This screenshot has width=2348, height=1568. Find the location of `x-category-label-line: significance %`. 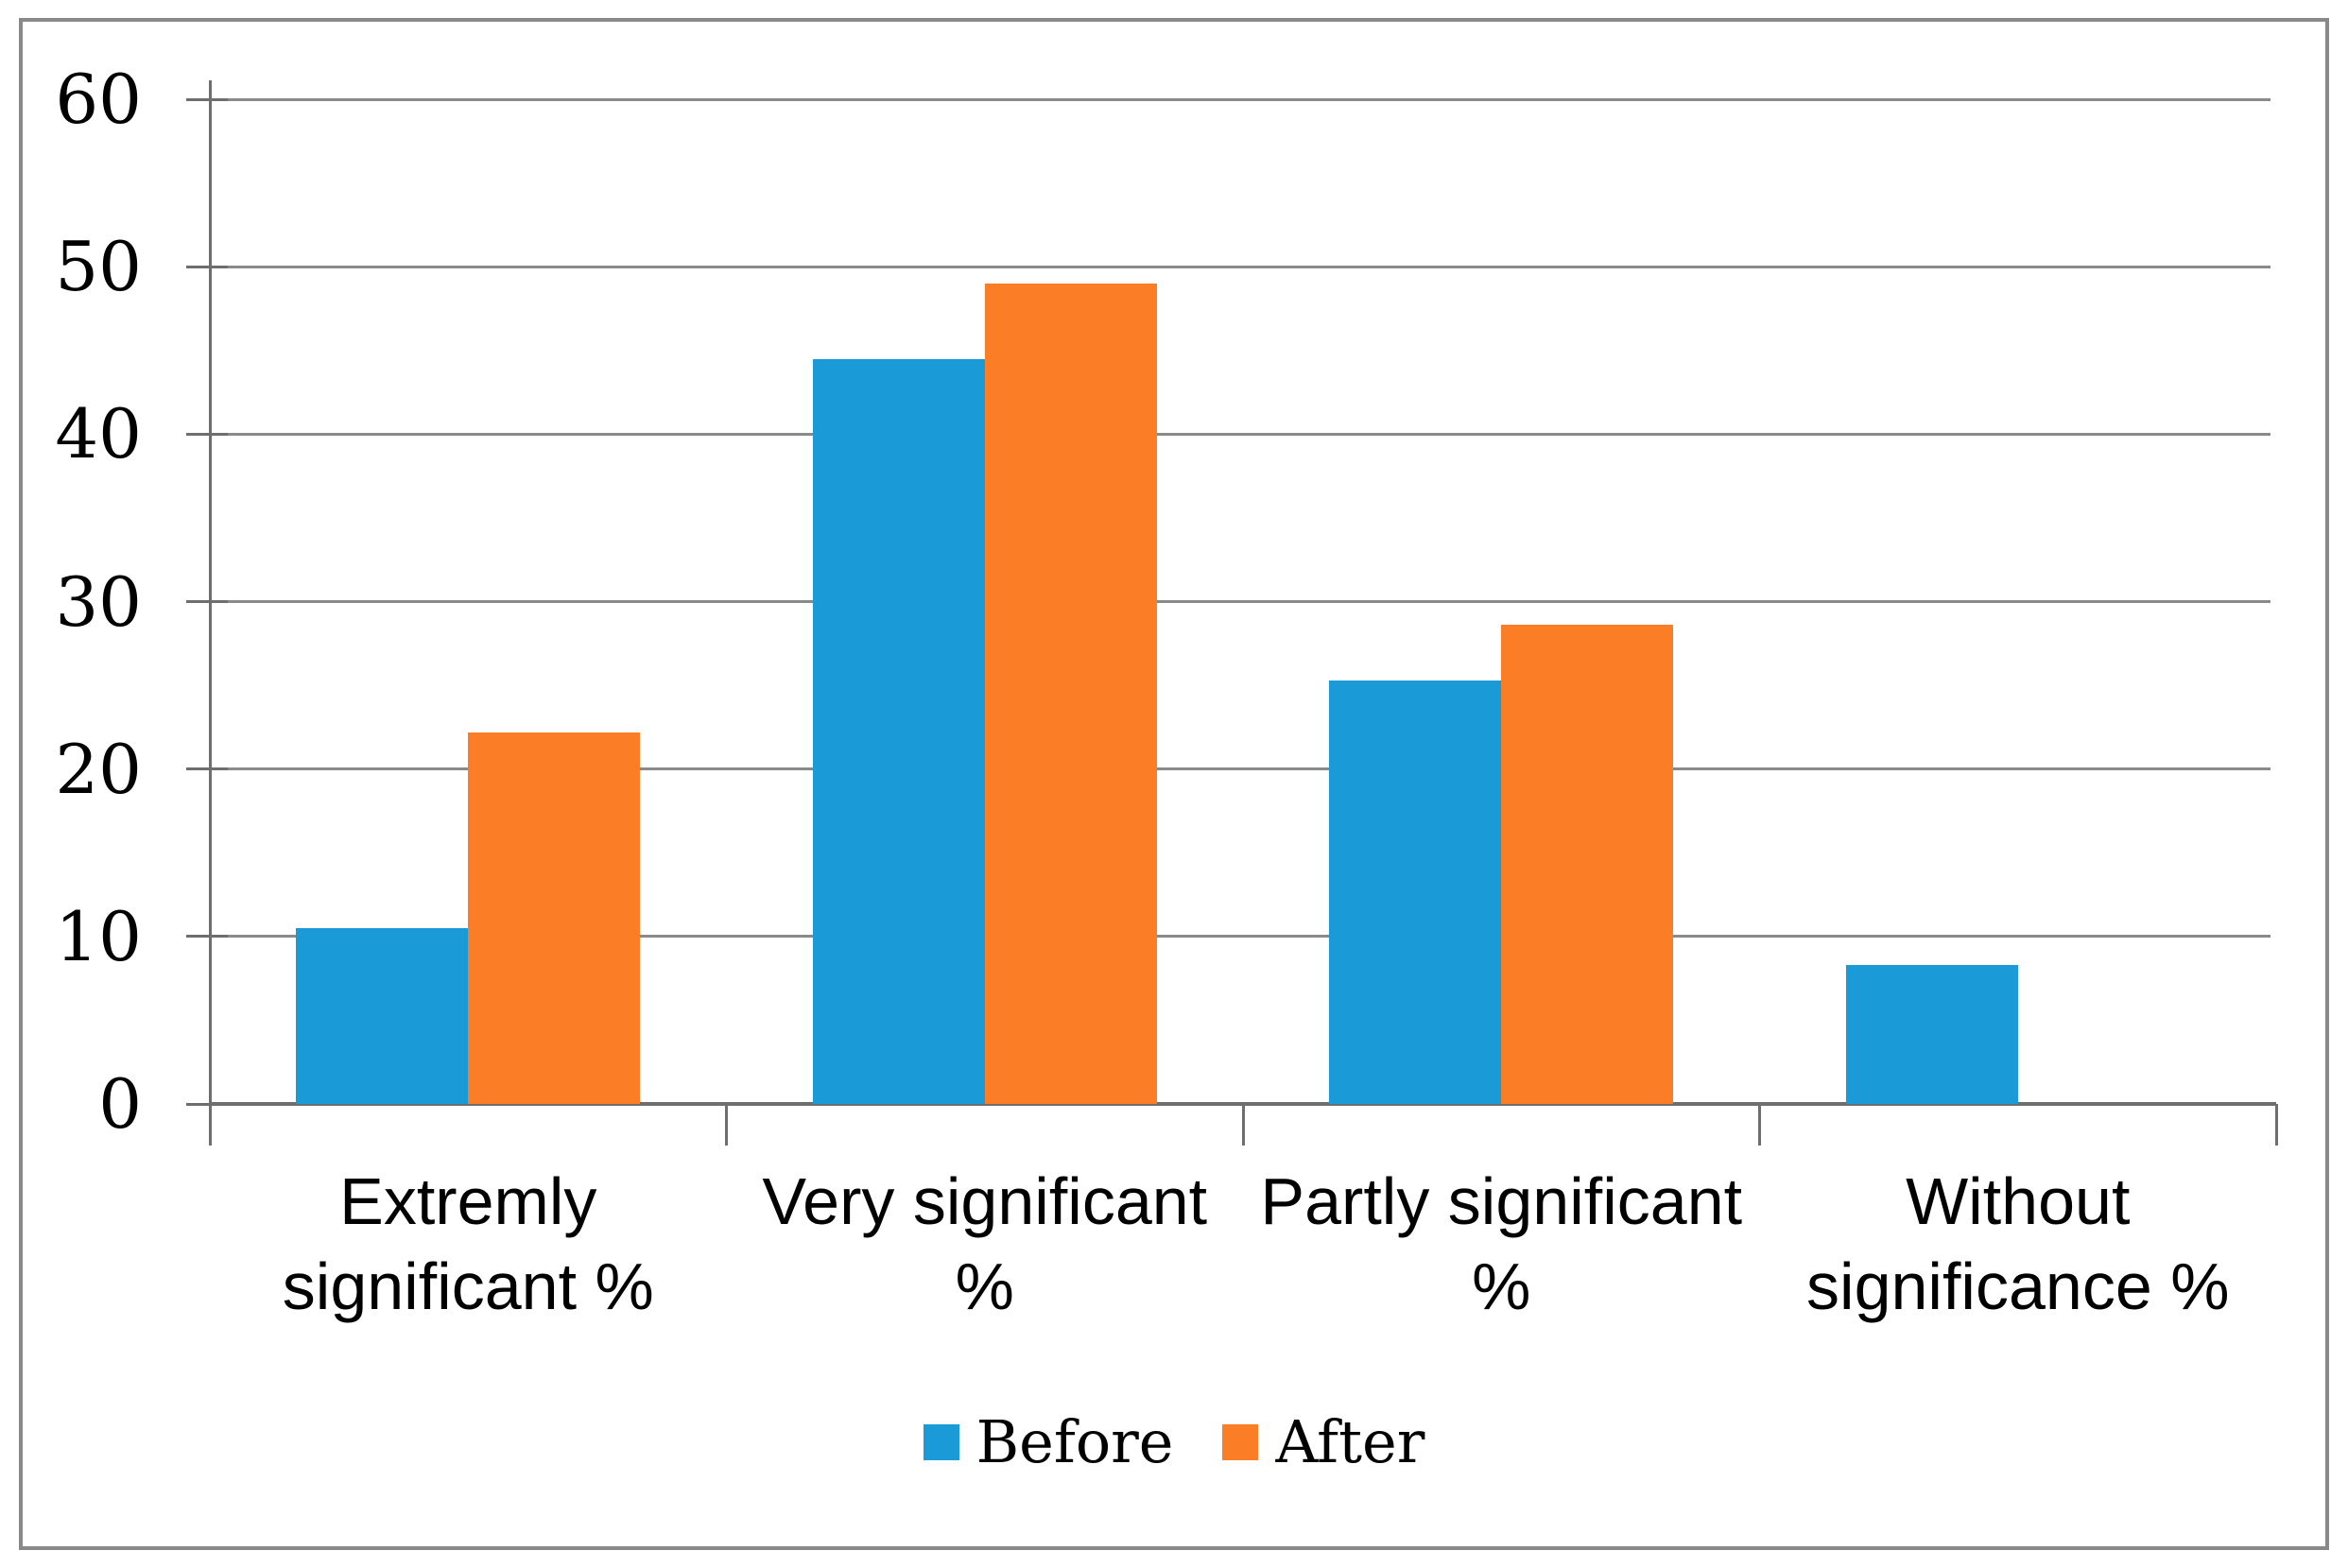

x-category-label-line: significance % is located at coordinates (2018, 1286).